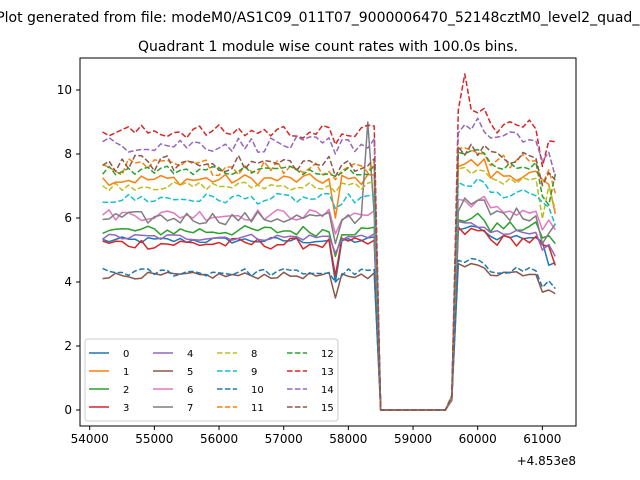  Describe the element at coordinates (542, 439) in the screenshot. I see `x-tick-label: 61000` at that location.